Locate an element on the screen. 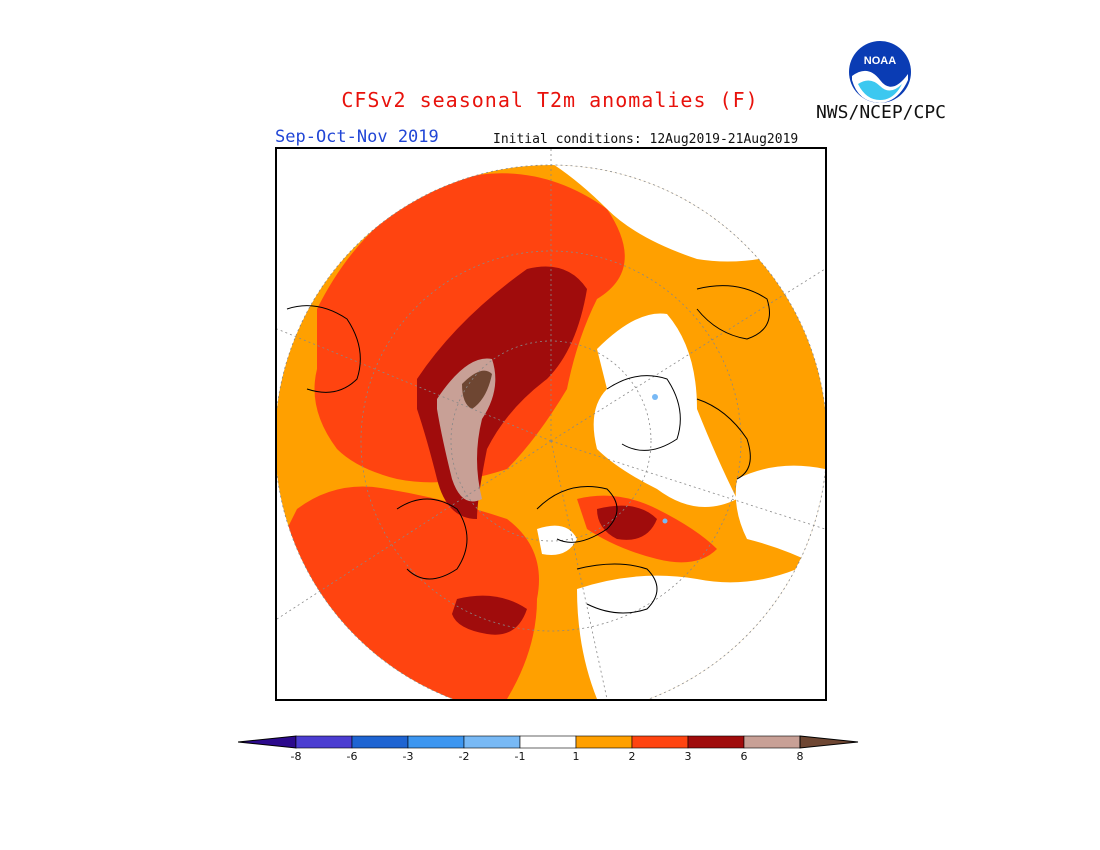 This screenshot has width=1100, height=850. anomaly-region-3to6-east is located at coordinates (627, 522).